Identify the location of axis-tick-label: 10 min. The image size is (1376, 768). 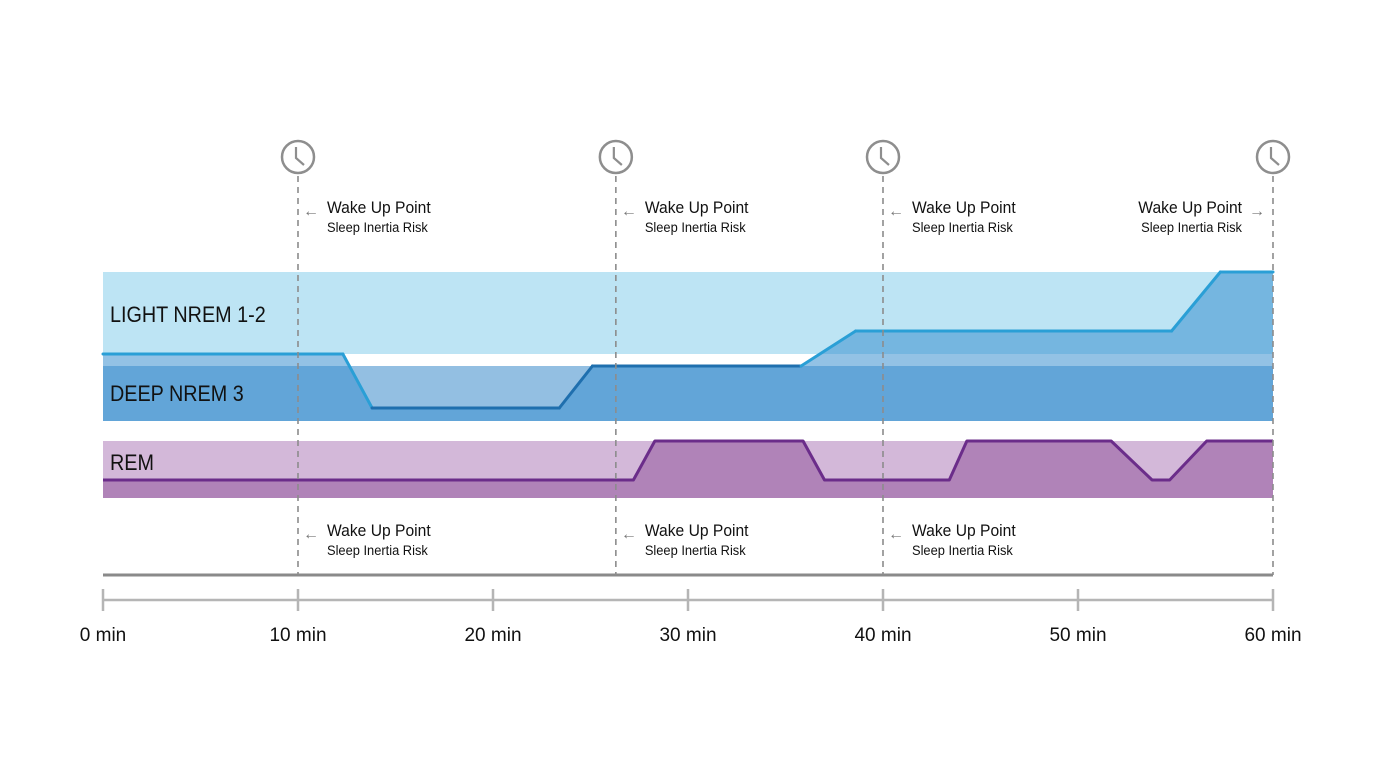
(297, 635).